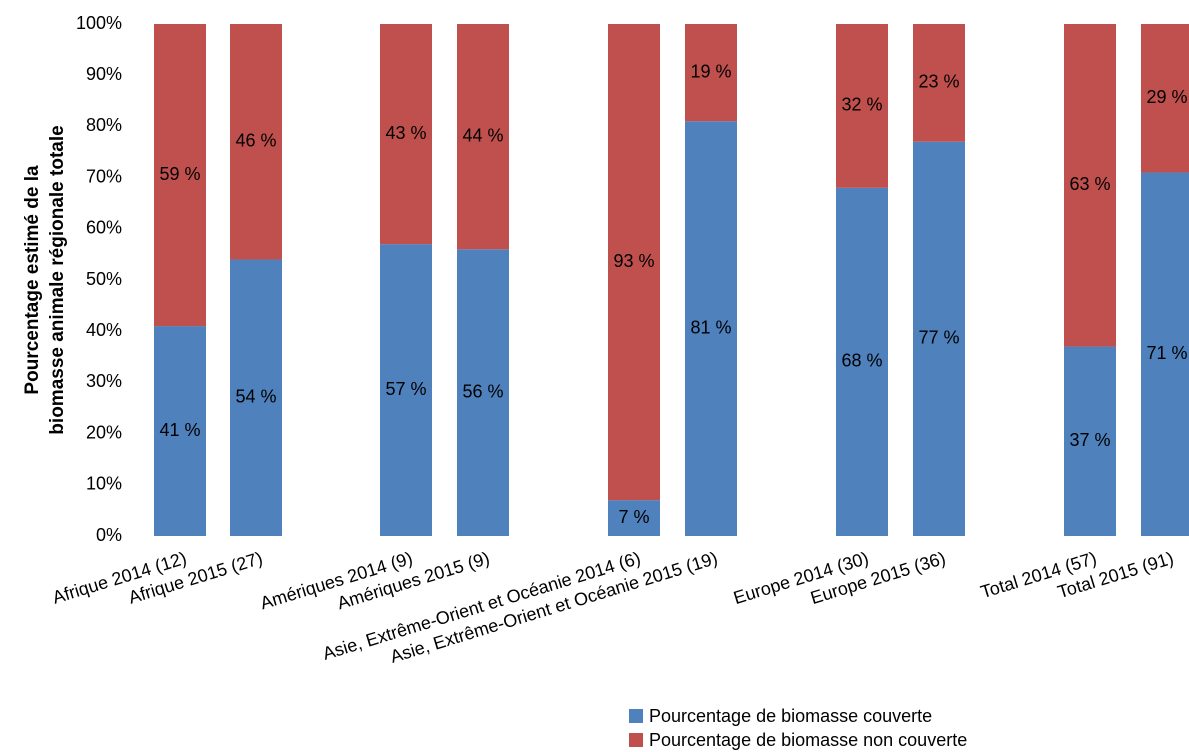 The height and width of the screenshot is (752, 1189). What do you see at coordinates (636, 716) in the screenshot?
I see `legend-swatch-covered` at bounding box center [636, 716].